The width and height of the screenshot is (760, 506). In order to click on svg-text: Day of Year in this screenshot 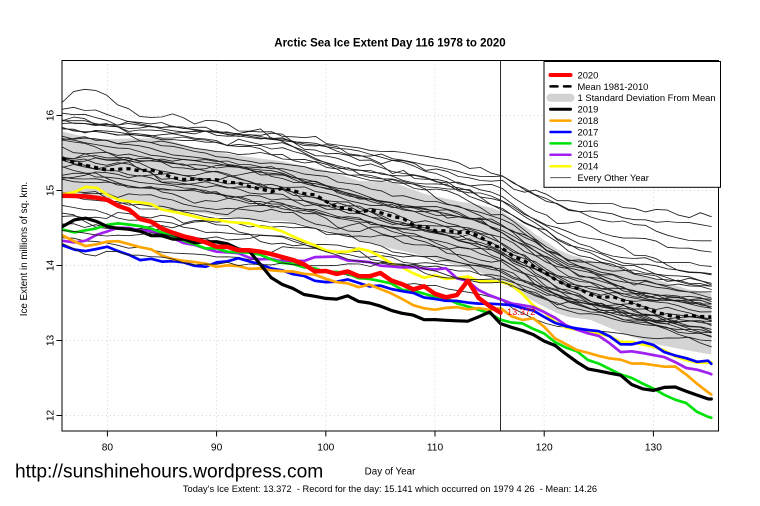, I will do `click(390, 472)`.